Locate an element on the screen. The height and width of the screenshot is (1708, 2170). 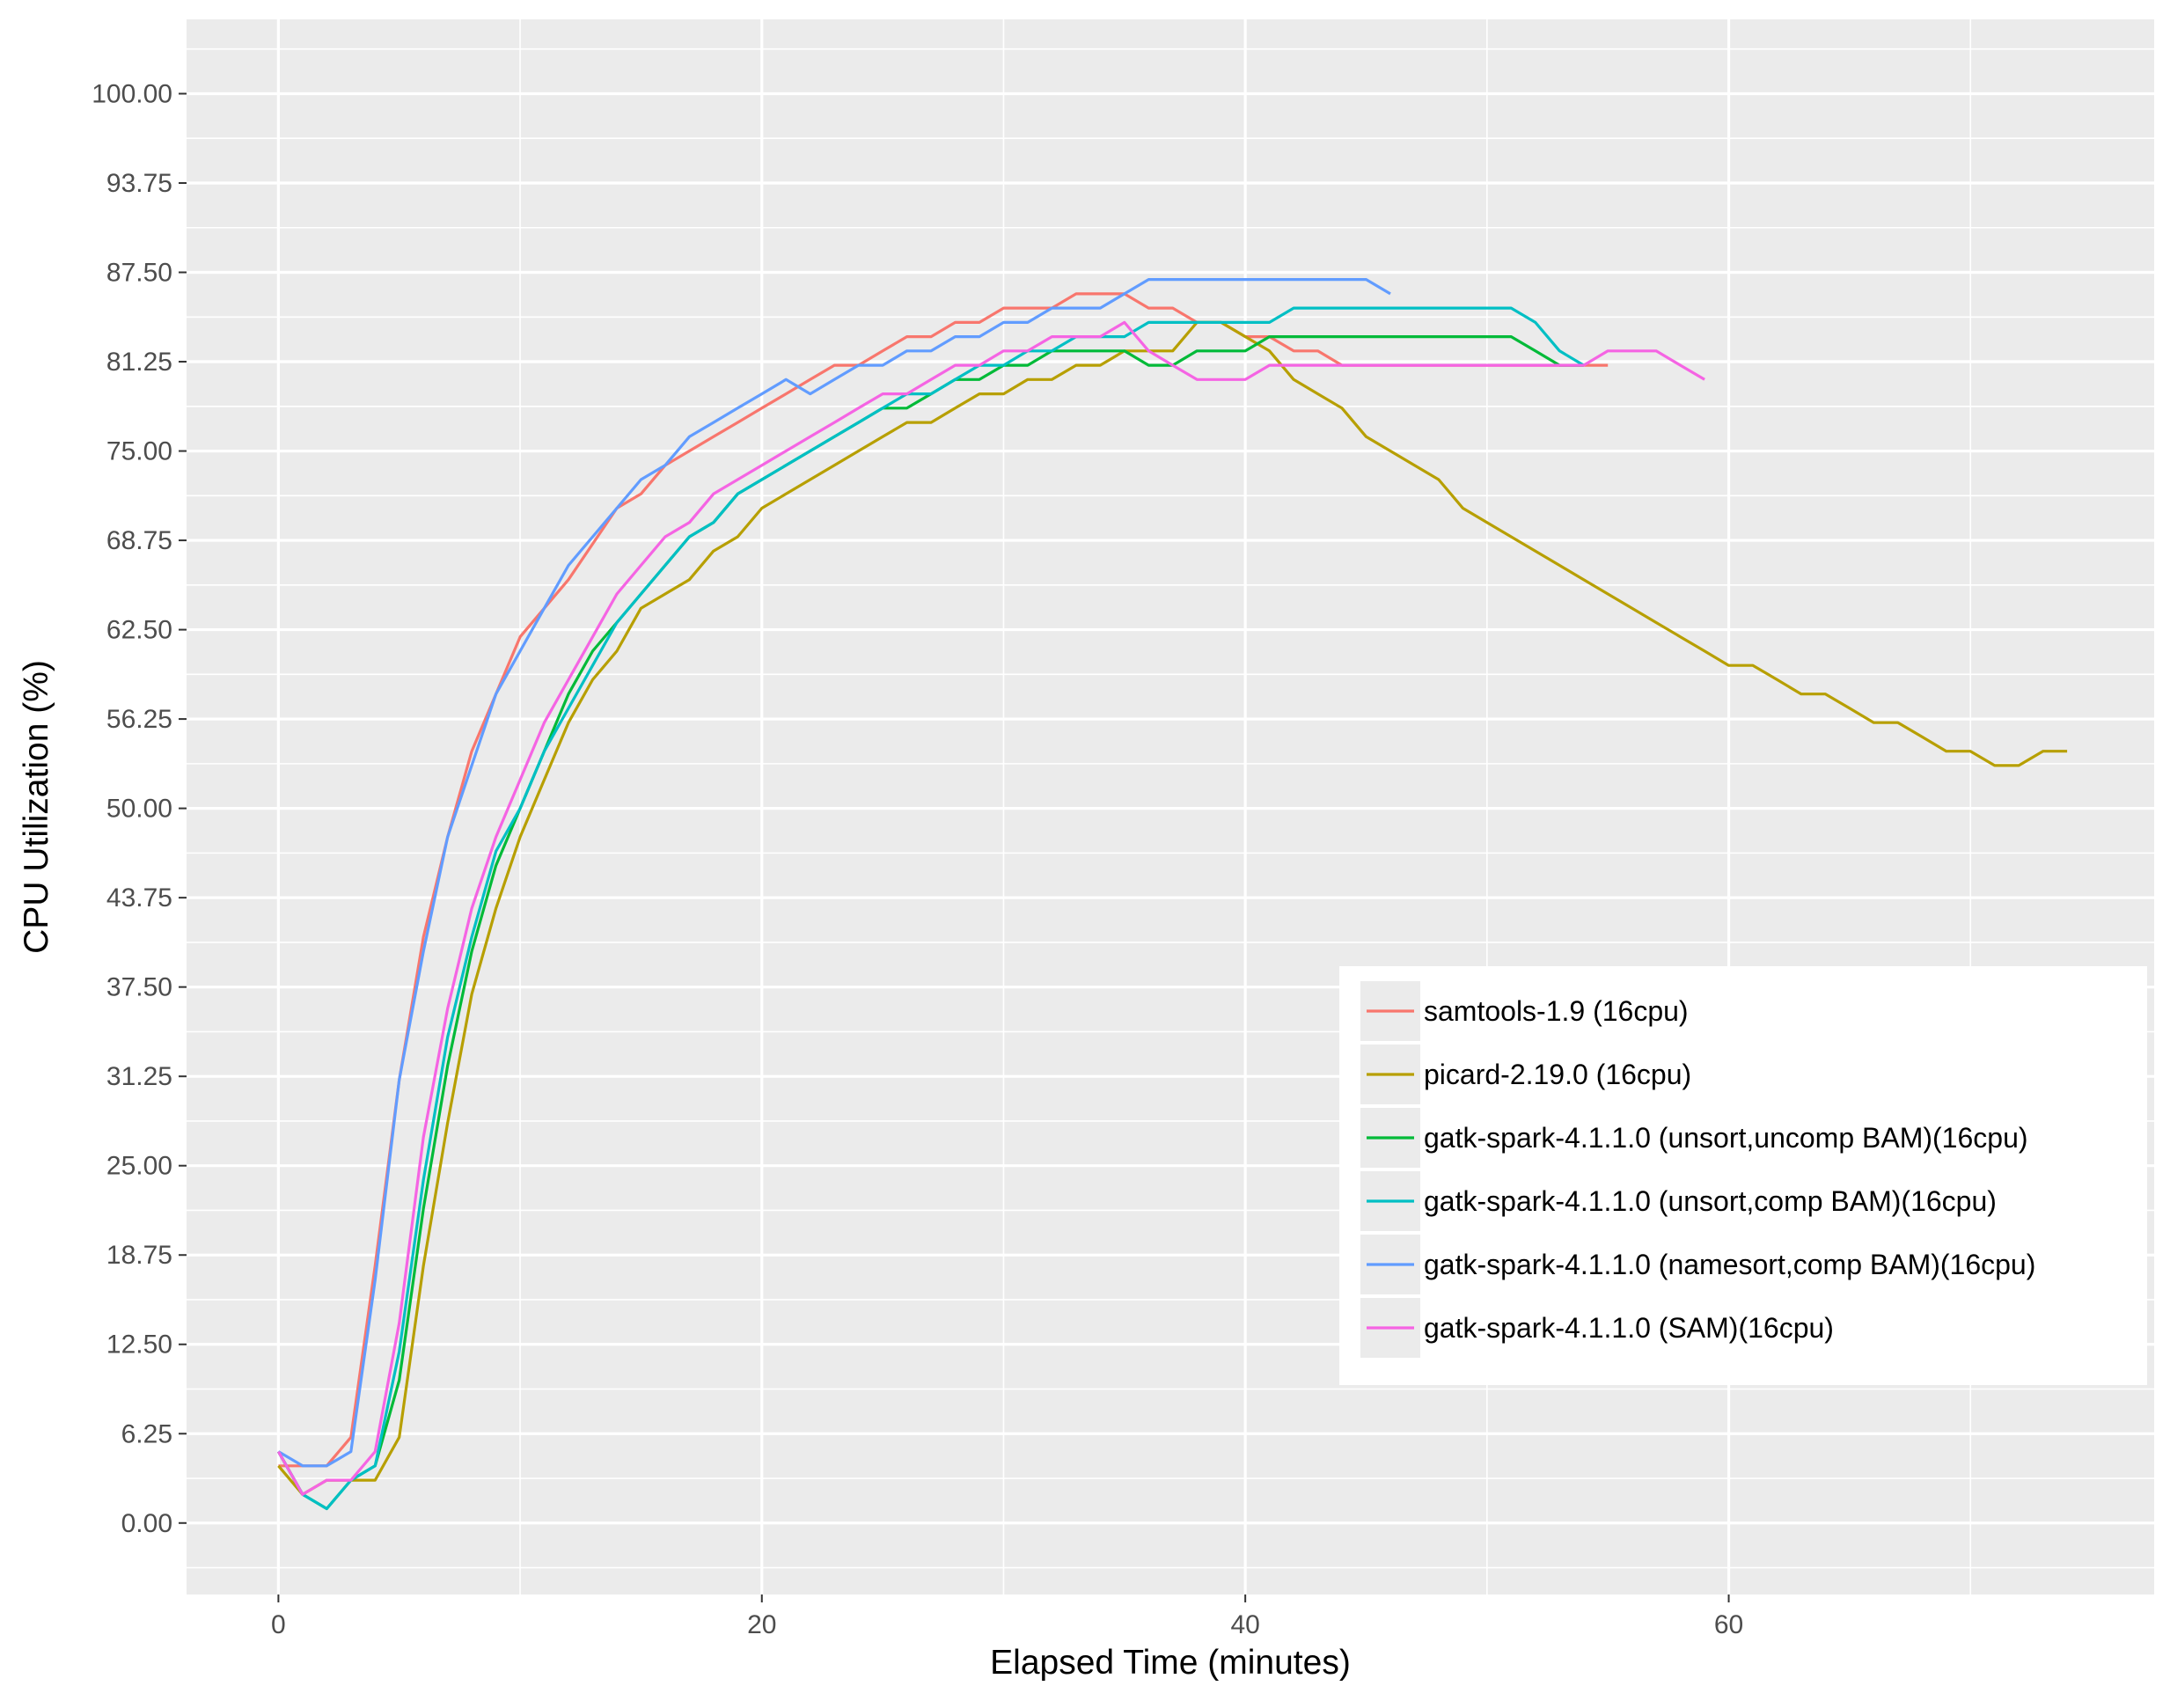
x-axis: 0 20 40 60 is located at coordinates (1007, 1616).